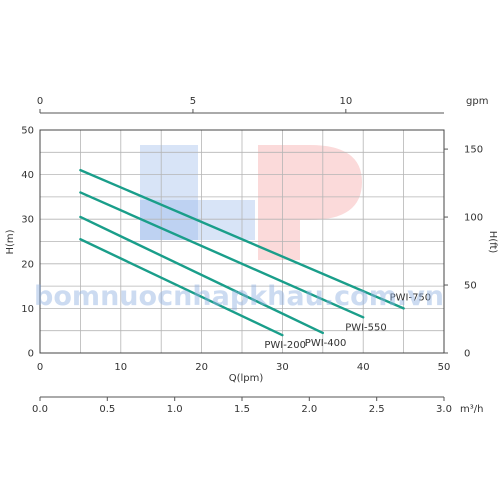 The image size is (500, 500). I want to click on bottom-axis2-ticks: 0.0 0.5 1.0 1.5 2.0 2.5 3.0, so click(242, 406).